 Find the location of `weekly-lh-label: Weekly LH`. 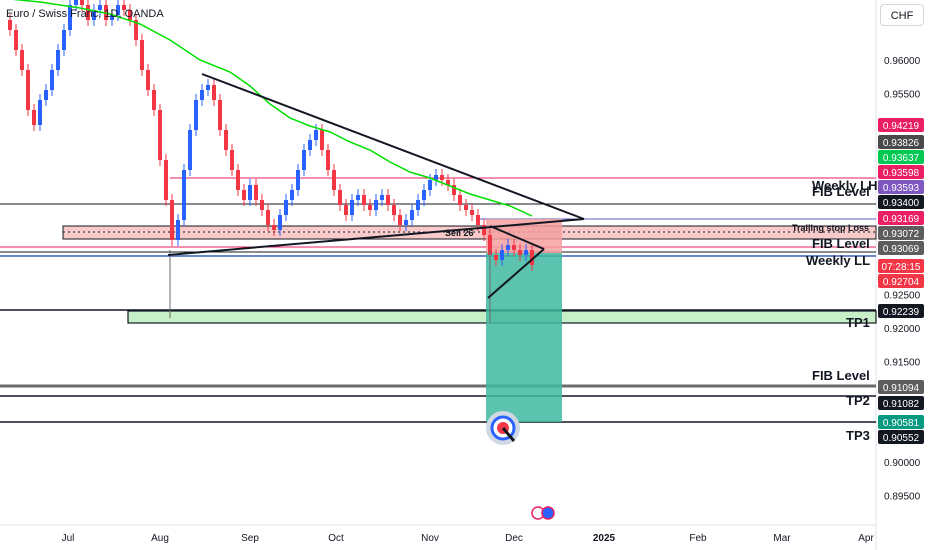

weekly-lh-label: Weekly LH is located at coordinates (845, 185).